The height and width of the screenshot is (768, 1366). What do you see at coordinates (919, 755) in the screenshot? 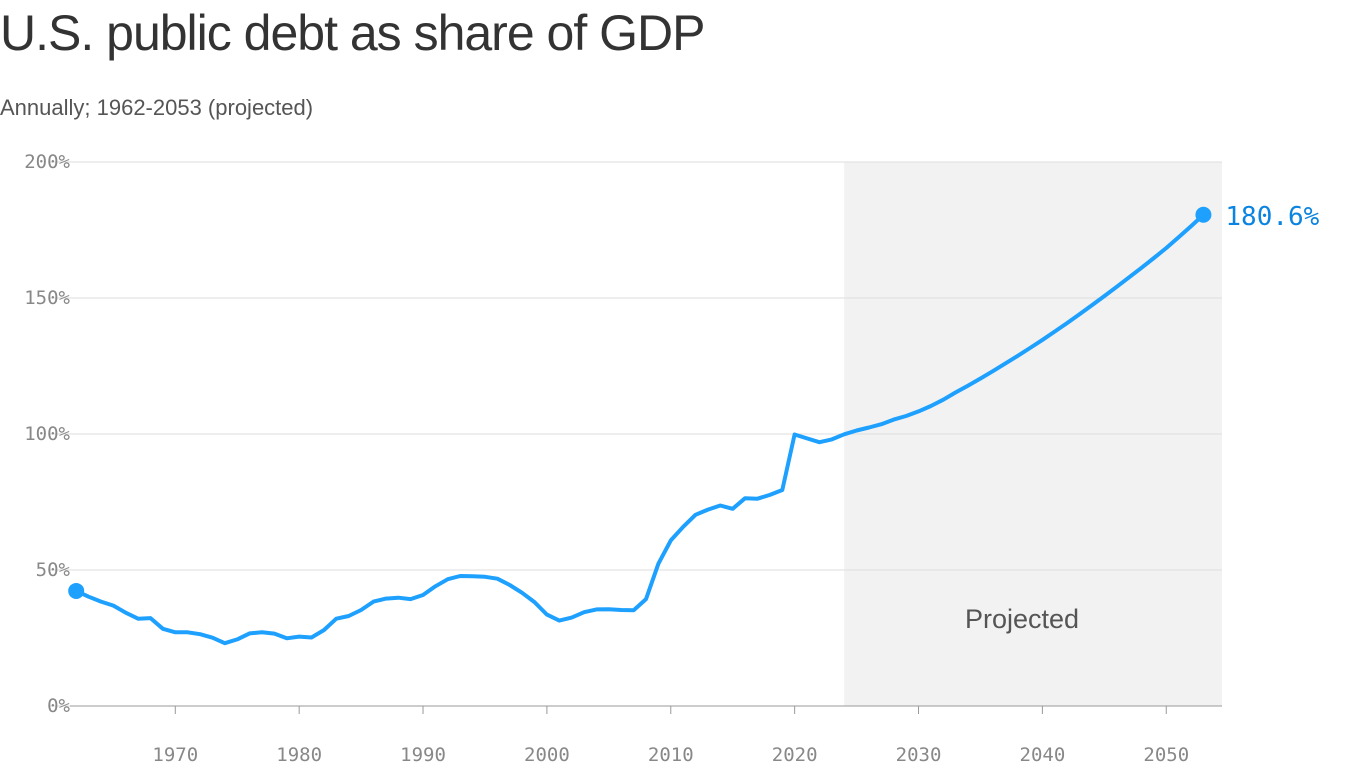
I see `x-tick-label: 2030` at bounding box center [919, 755].